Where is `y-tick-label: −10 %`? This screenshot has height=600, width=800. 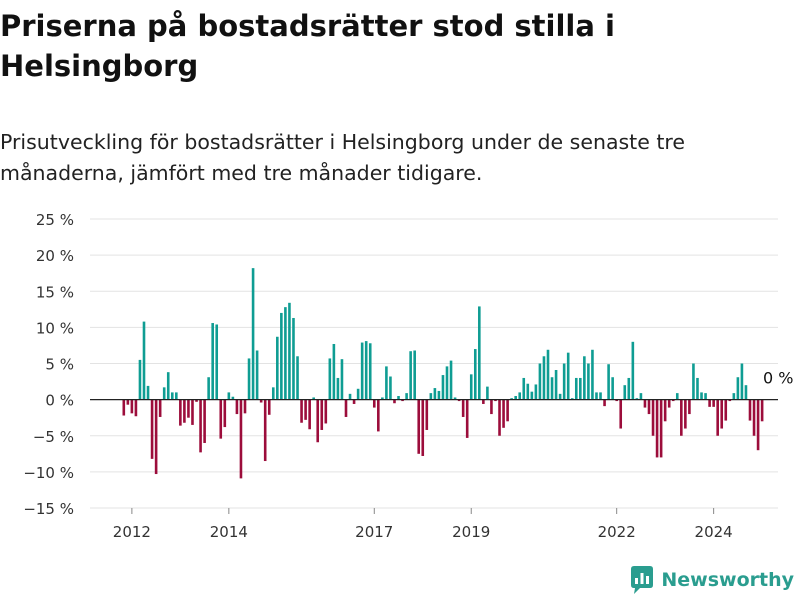 y-tick-label: −10 % is located at coordinates (48, 473).